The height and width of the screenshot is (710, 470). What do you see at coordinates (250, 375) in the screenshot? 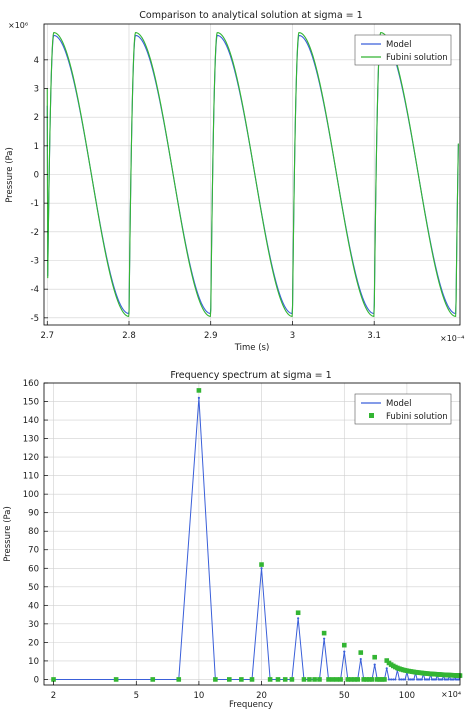
I see `chart2-title: Frequency spectrum at sigma = 1` at bounding box center [250, 375].